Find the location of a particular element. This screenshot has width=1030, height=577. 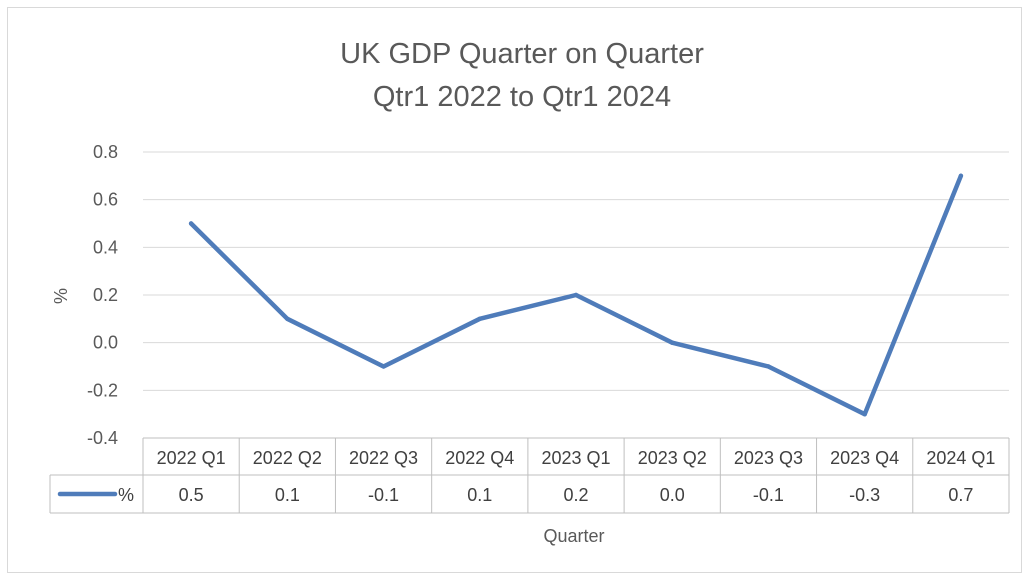

x-category-label: 2022 Q4 is located at coordinates (479, 458).